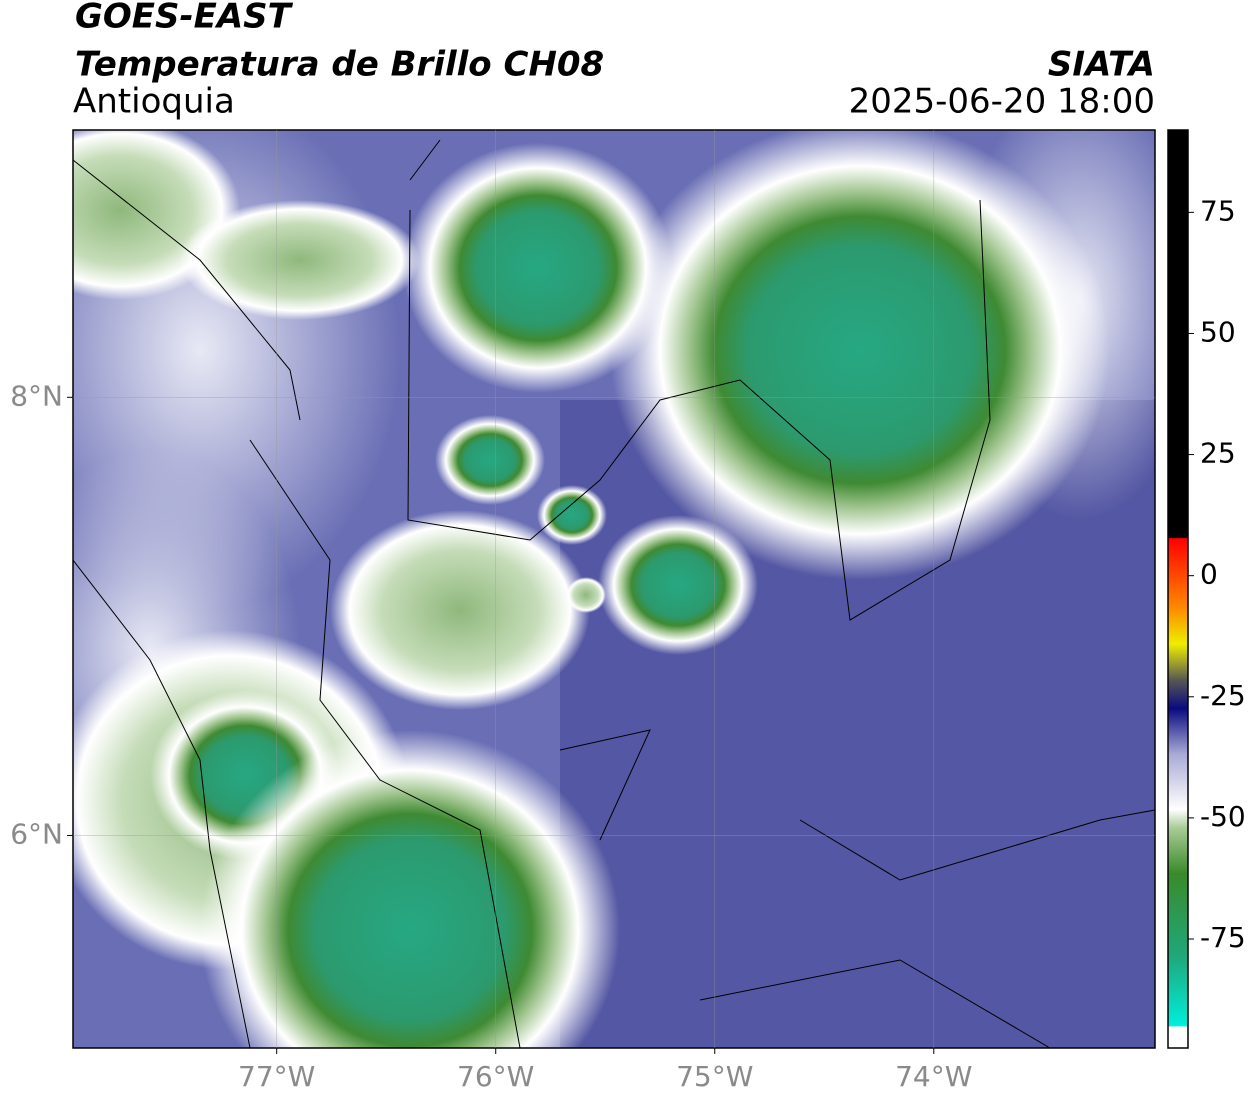  Describe the element at coordinates (184, 18) in the screenshot. I see `title: GOES-EAST` at that location.